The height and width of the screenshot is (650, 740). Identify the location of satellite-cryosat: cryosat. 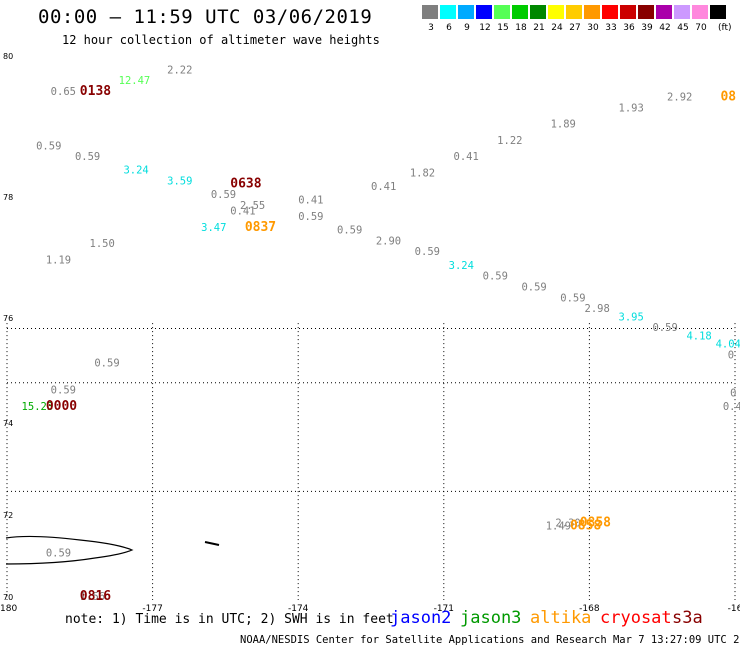
(636, 618).